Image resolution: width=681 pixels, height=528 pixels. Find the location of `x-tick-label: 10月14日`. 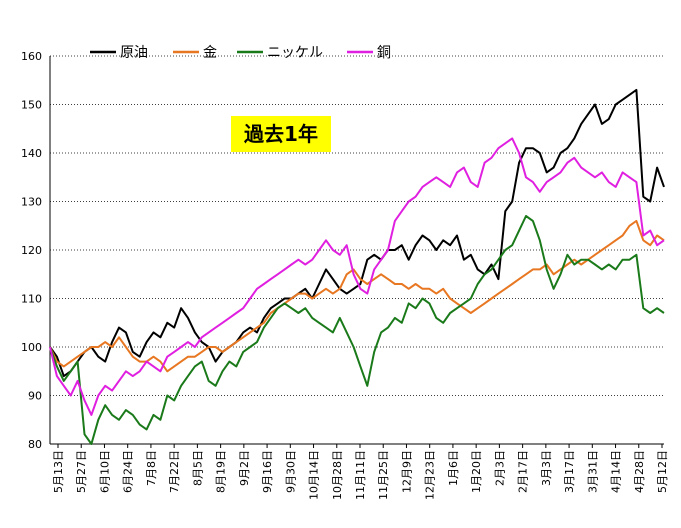

x-tick-label: 10月14日 is located at coordinates (314, 475).